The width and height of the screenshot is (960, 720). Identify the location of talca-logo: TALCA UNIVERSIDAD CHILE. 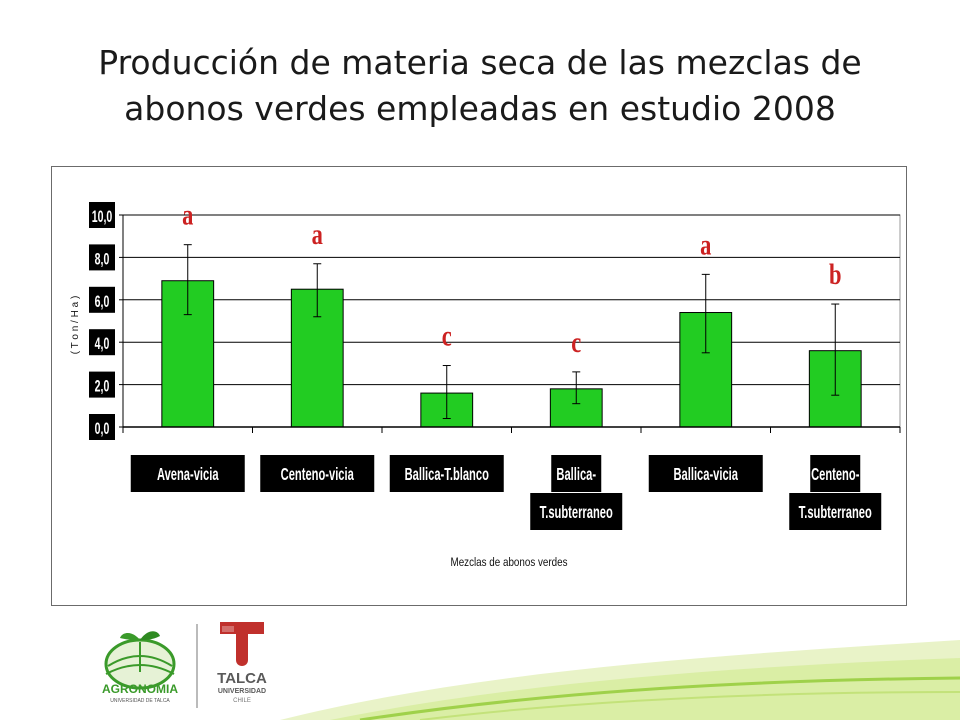
(242, 666).